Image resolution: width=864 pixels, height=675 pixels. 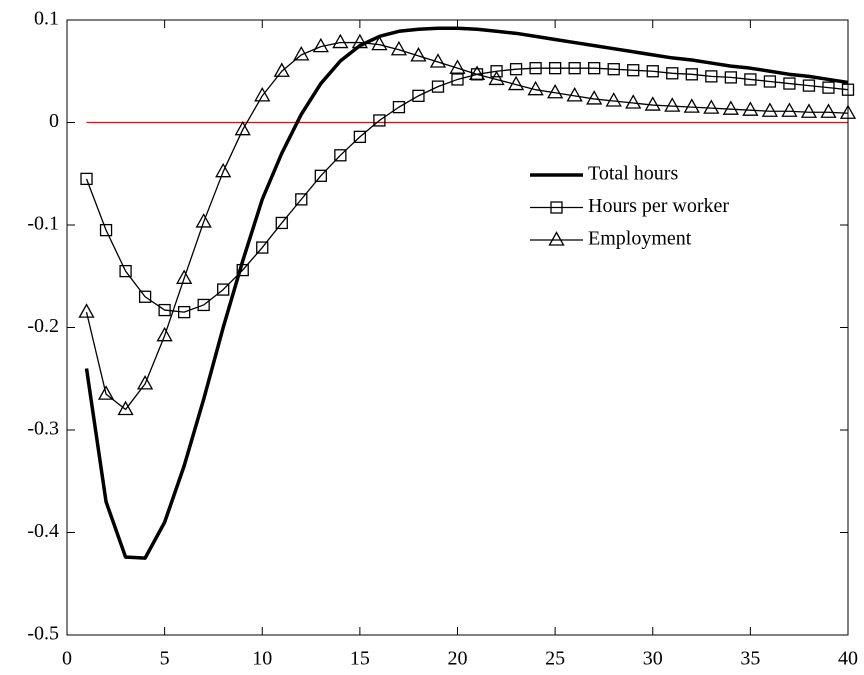 What do you see at coordinates (848, 659) in the screenshot?
I see `x-tick-label: 40` at bounding box center [848, 659].